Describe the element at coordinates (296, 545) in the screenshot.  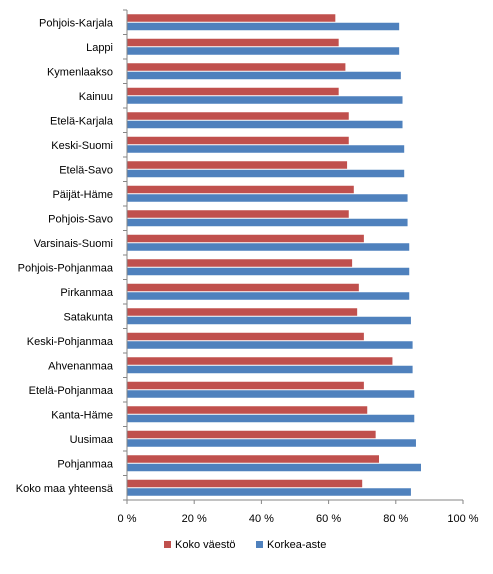
I see `legend-label-korkea-aste: Korkea-aste` at that location.